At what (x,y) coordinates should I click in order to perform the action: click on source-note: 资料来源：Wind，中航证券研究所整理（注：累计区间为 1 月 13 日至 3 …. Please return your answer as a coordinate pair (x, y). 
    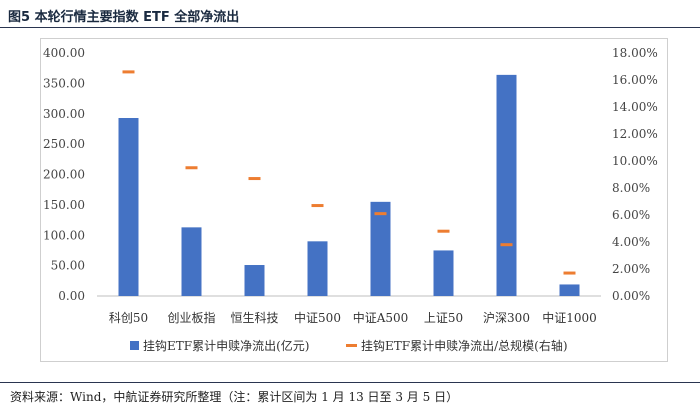
    Looking at the image, I should click on (234, 397).